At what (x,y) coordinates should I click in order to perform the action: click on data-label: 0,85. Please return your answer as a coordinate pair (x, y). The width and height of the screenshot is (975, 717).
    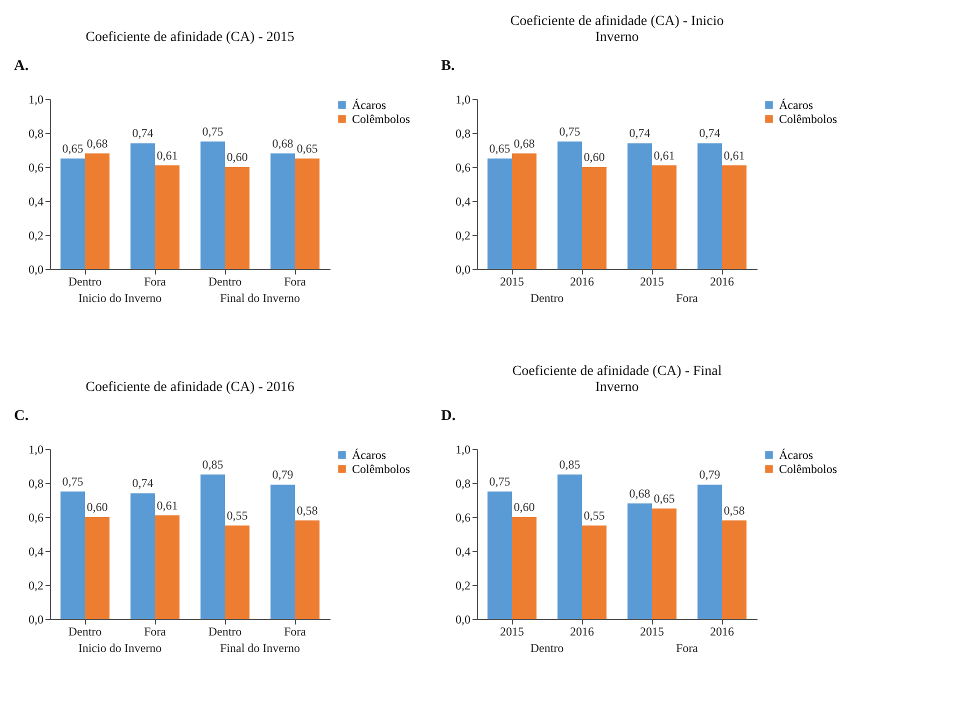
    Looking at the image, I should click on (213, 465).